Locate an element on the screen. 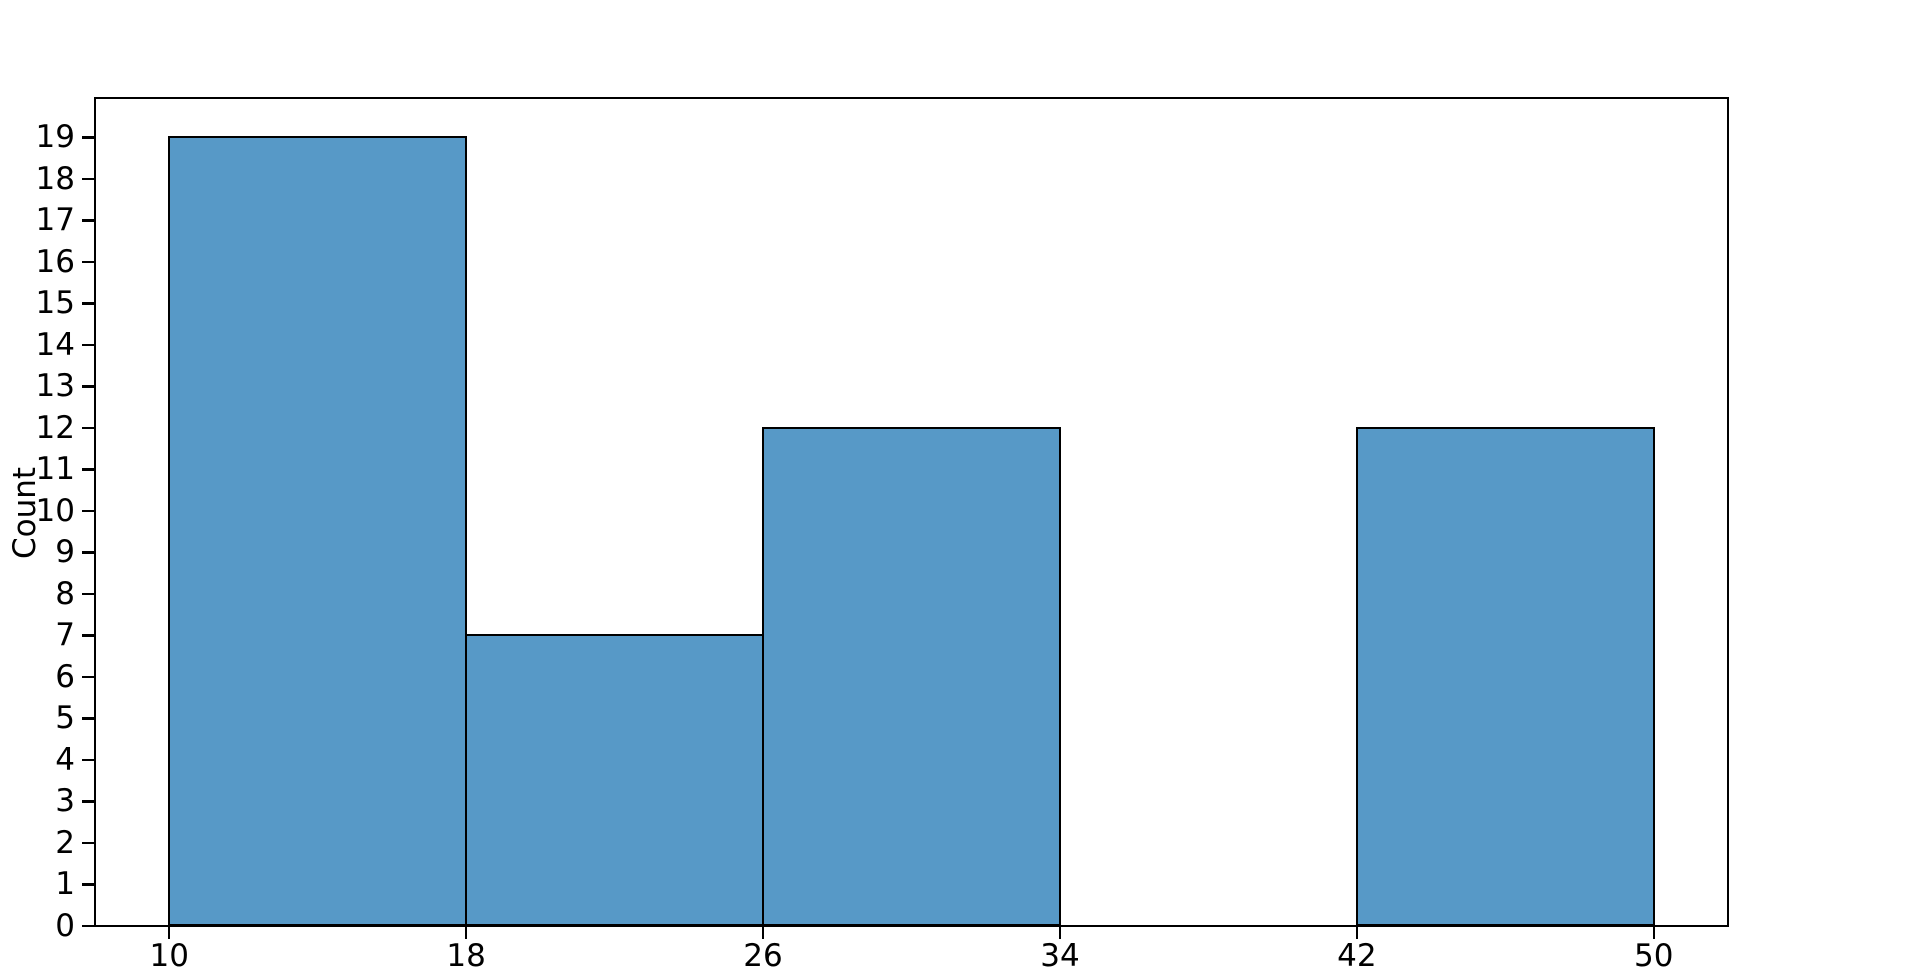 This screenshot has width=1920, height=975. axis-spine-right is located at coordinates (1728, 512).